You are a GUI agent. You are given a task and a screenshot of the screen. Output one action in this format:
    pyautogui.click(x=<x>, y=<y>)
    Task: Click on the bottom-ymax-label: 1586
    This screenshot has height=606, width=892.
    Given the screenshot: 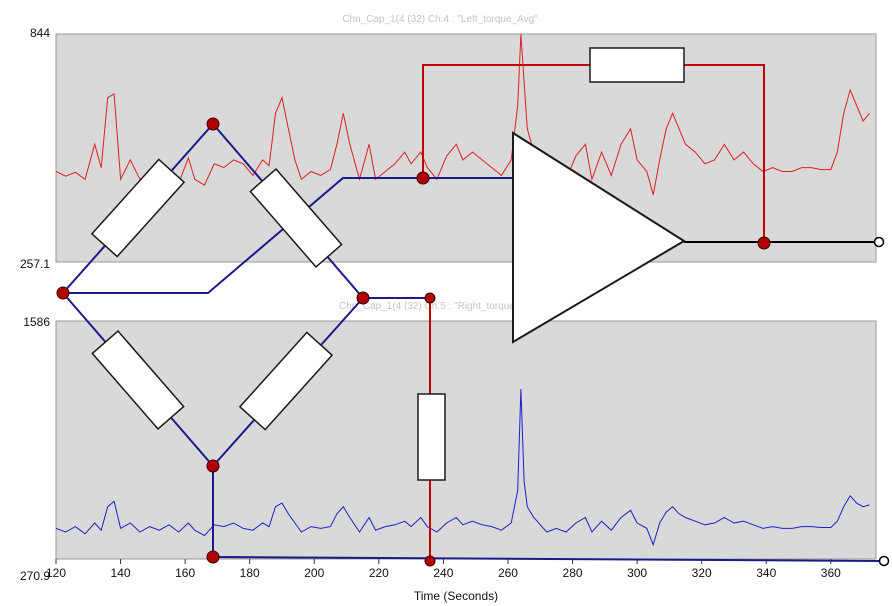 What is the action you would take?
    pyautogui.click(x=36, y=322)
    